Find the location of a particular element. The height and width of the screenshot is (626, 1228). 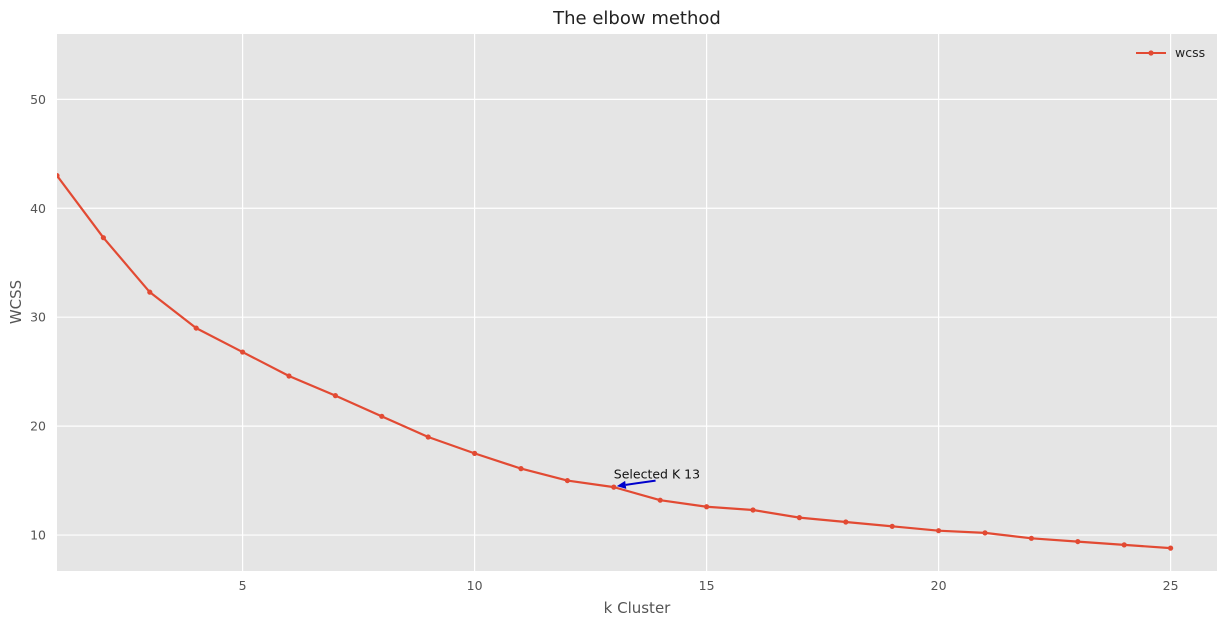

annotation-group: Selected K 13 is located at coordinates (657, 478).